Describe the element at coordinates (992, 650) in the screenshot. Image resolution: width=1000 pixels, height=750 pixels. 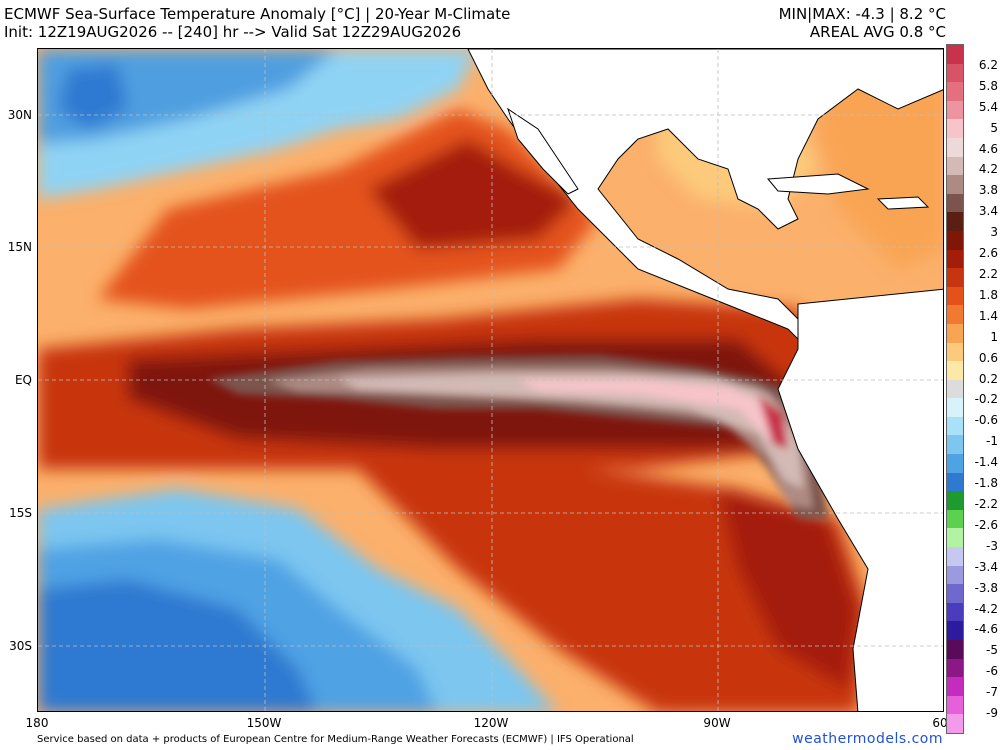
I see `colorbar-tick-label: -5` at that location.